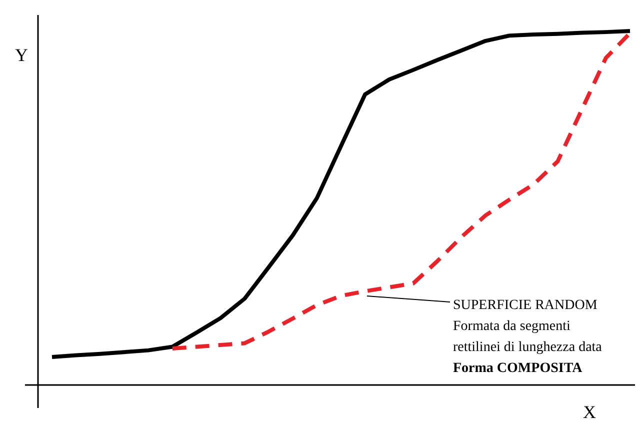 The image size is (641, 421). What do you see at coordinates (589, 411) in the screenshot?
I see `x-axis-title: X` at bounding box center [589, 411].